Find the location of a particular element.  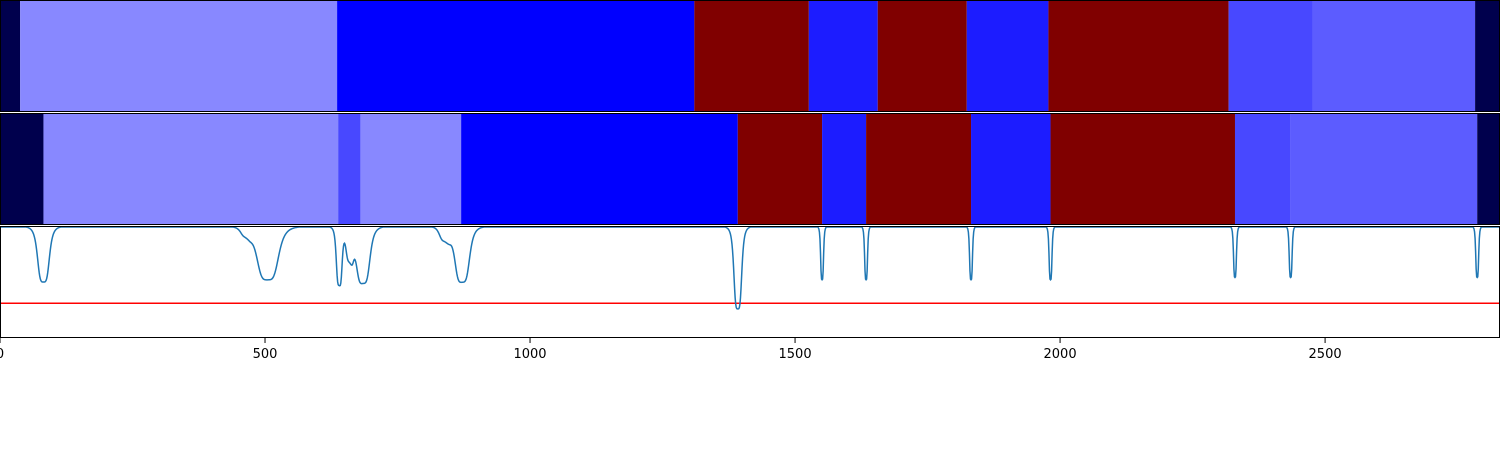

x-tick-label-0: 0 is located at coordinates (2, 354).